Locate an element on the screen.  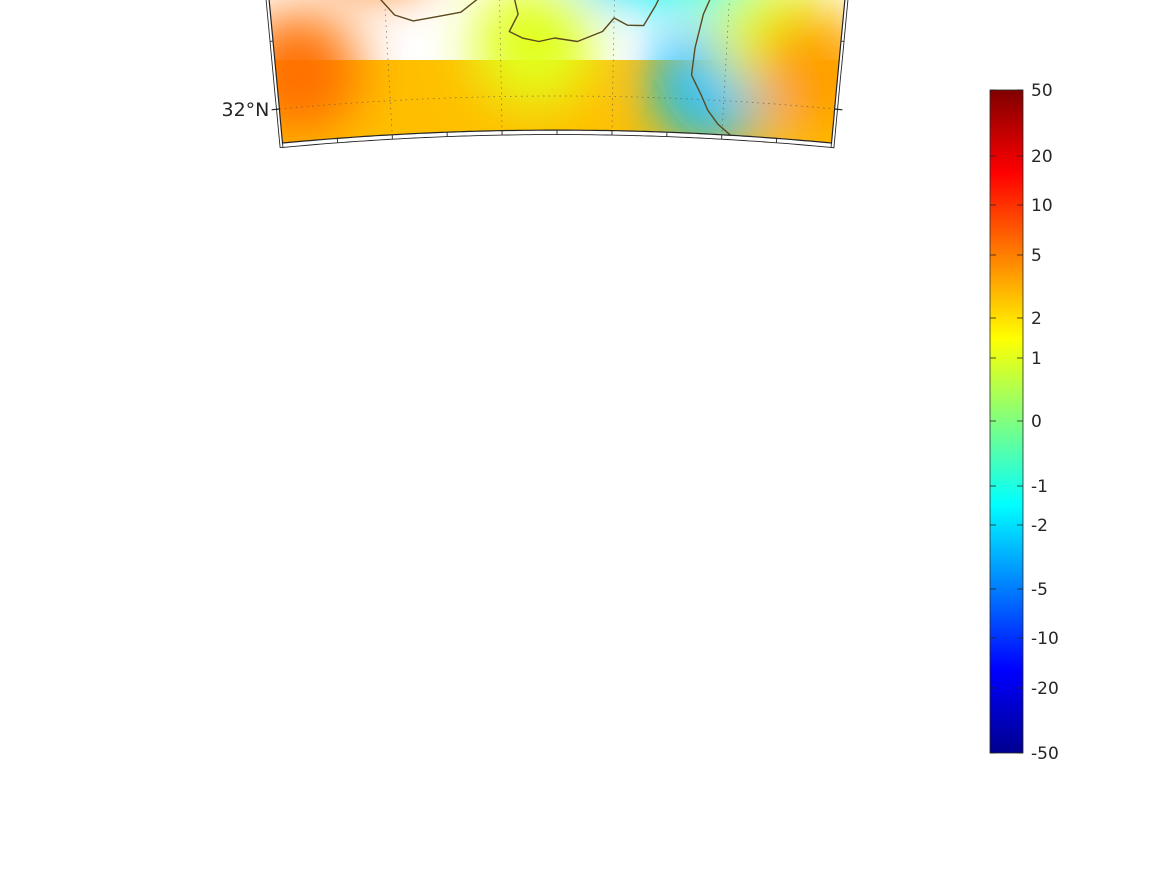
colorbar-tick-label: -1 is located at coordinates (1039, 487).